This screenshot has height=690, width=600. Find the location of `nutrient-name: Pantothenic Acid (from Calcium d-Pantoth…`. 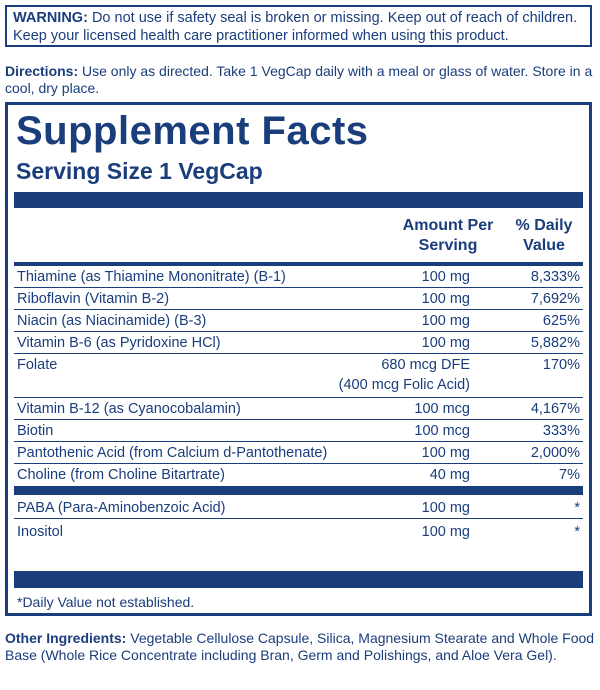

nutrient-name: Pantothenic Acid (from Calcium d-Pantoth… is located at coordinates (172, 453).